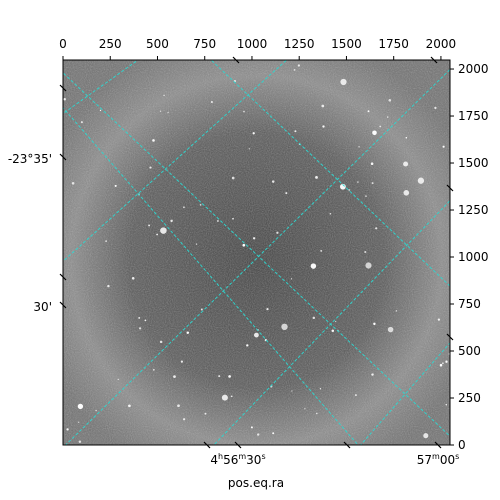 This screenshot has height=500, width=500. I want to click on y-tick-label: 500, so click(469, 351).